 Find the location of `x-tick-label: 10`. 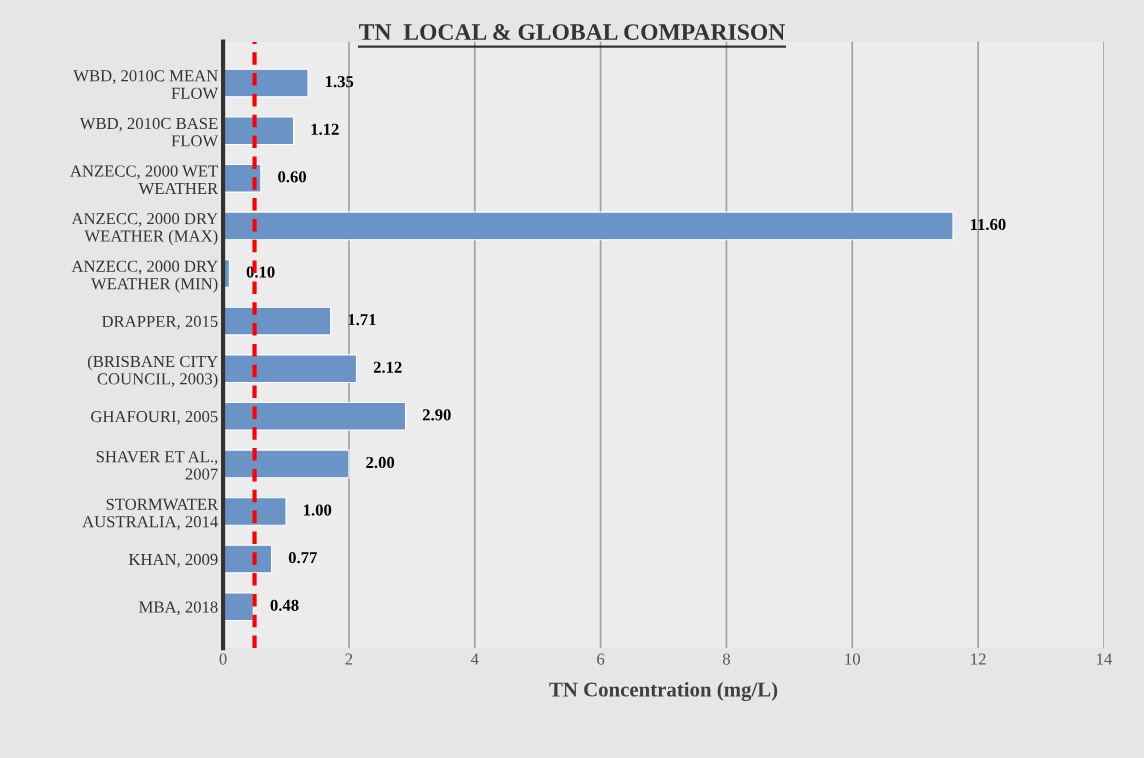

x-tick-label: 10 is located at coordinates (852, 659).